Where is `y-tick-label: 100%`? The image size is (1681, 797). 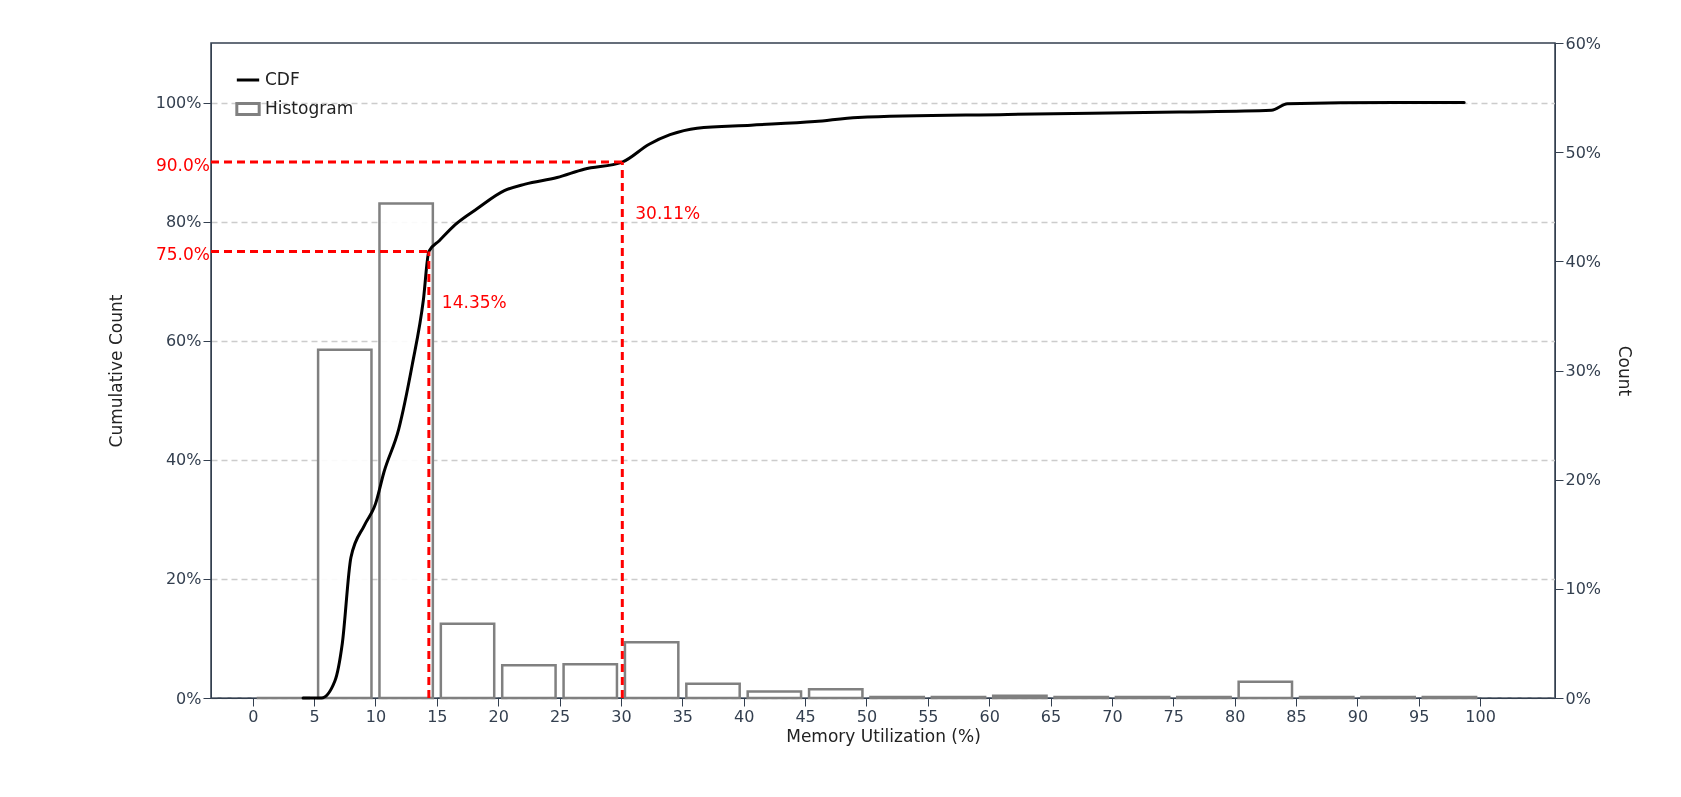
y-tick-label: 100% is located at coordinates (178, 103).